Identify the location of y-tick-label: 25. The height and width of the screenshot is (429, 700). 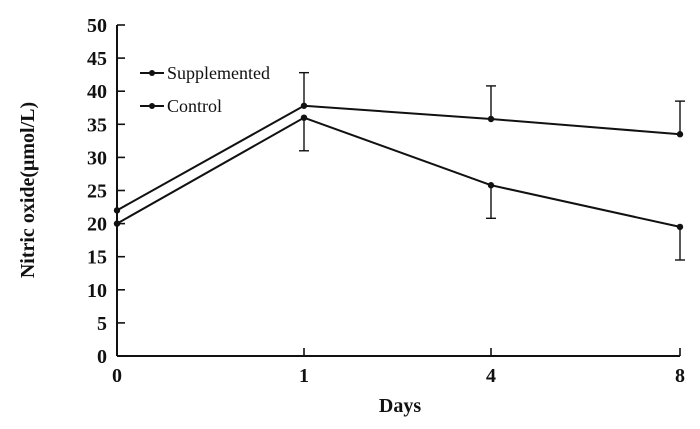
(97, 192).